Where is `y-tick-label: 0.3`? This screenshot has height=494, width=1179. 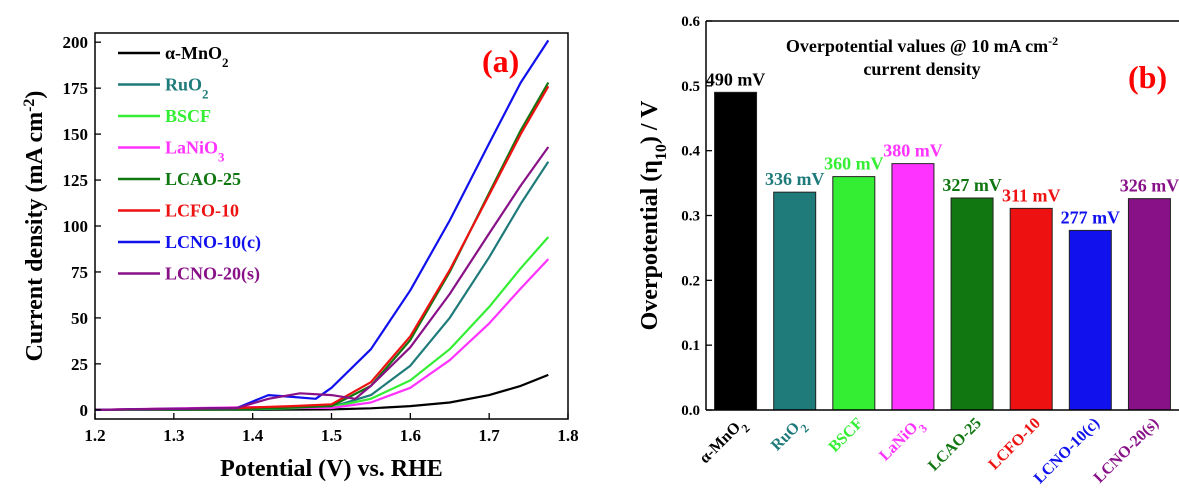 y-tick-label: 0.3 is located at coordinates (690, 217).